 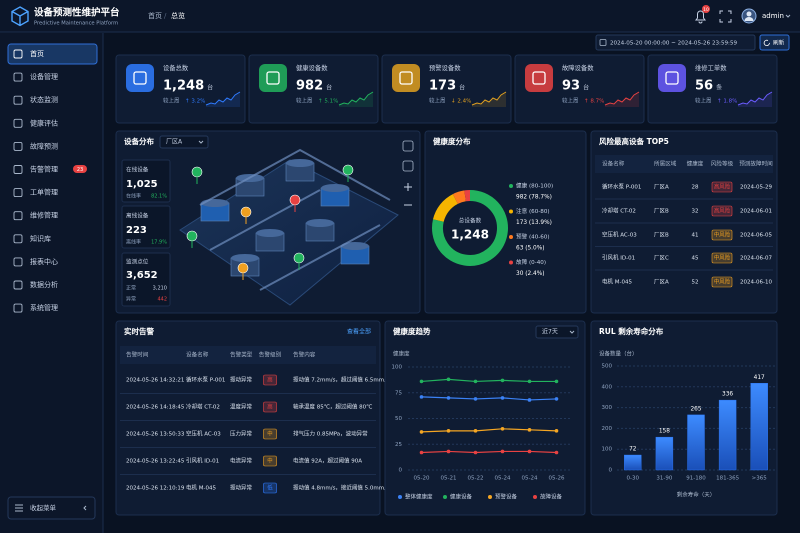 I want to click on legend-label: 预警设备, so click(x=506, y=497).